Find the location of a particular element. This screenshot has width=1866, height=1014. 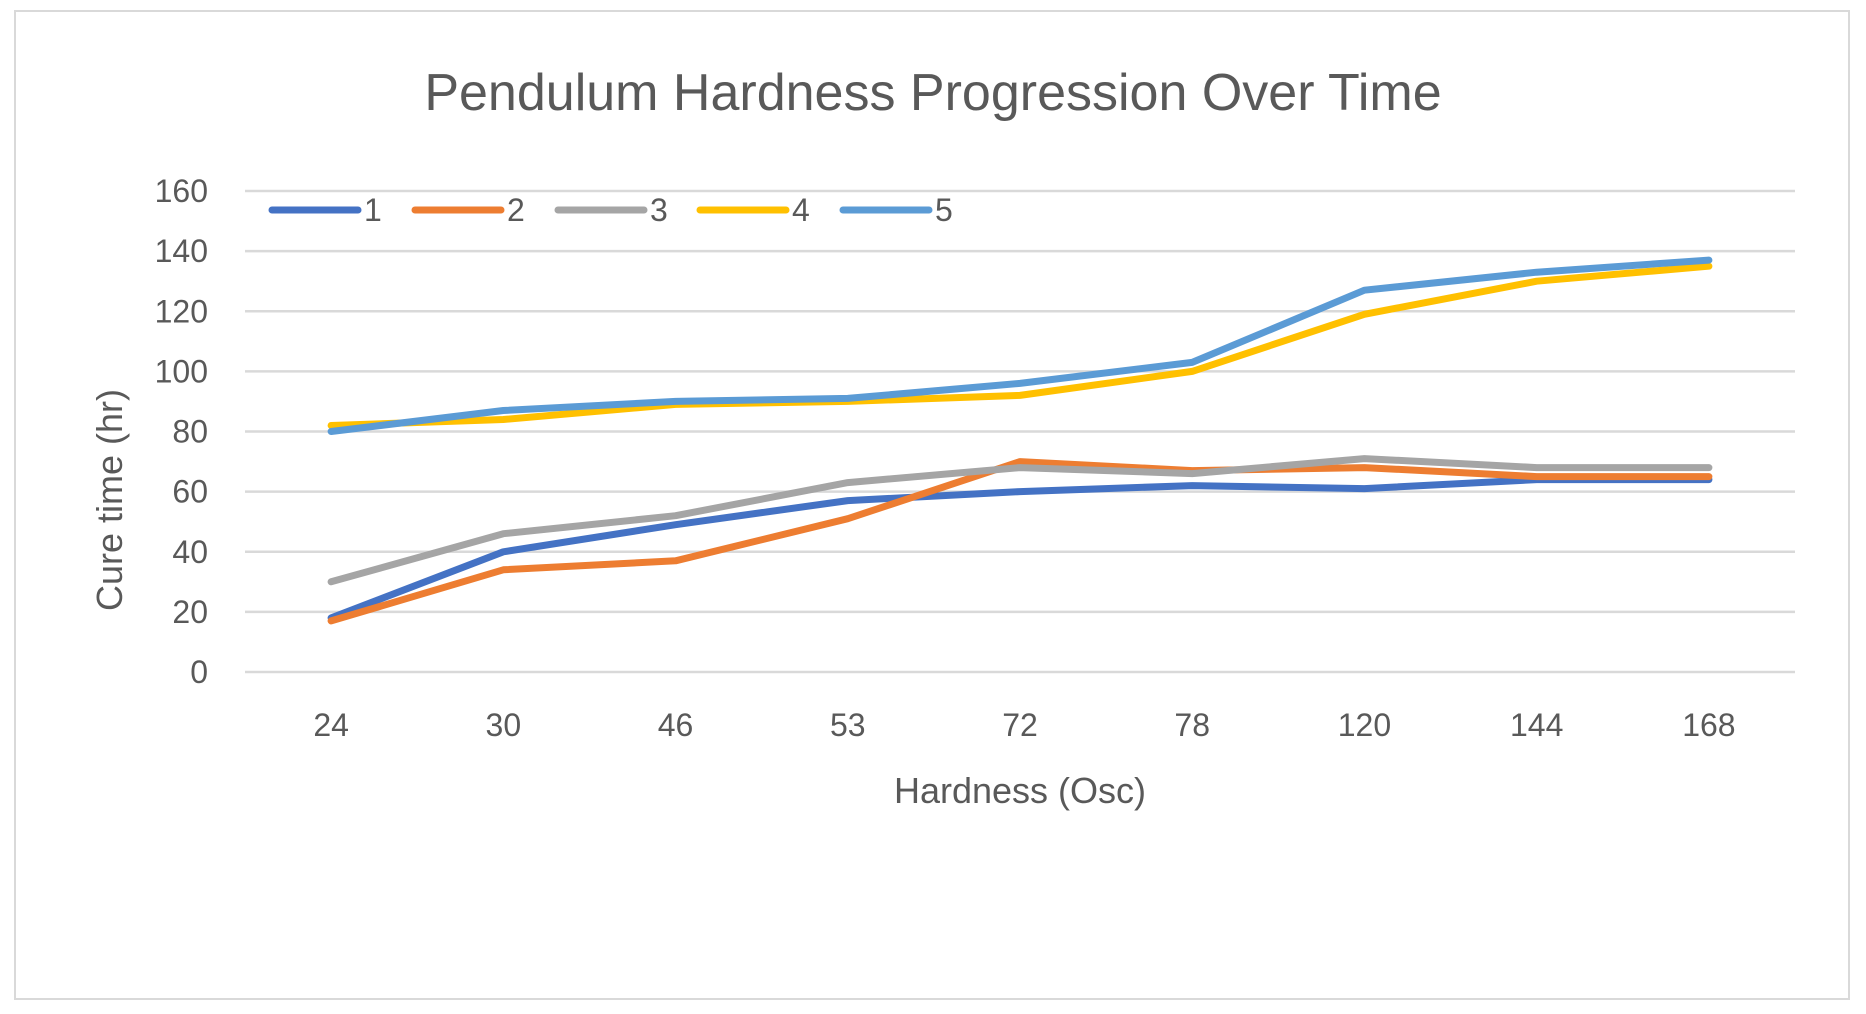

legend-label: 1 is located at coordinates (373, 210).